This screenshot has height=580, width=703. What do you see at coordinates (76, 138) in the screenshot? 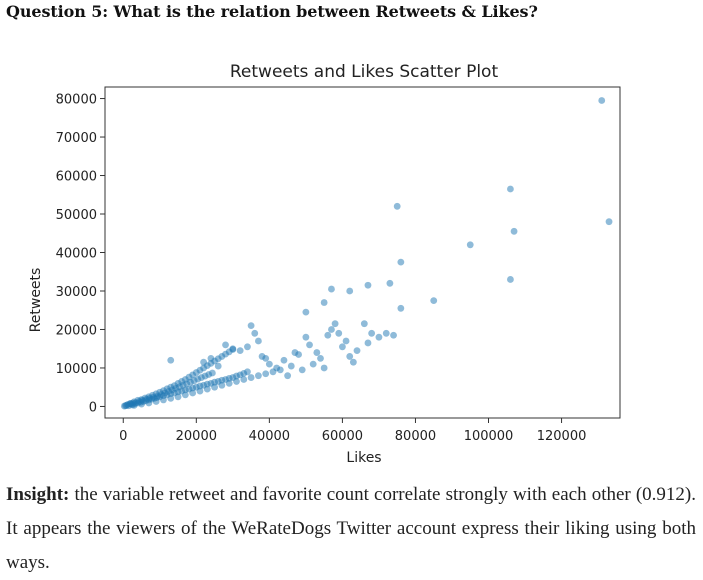
I see `y-tick-label: 70000` at bounding box center [76, 138].